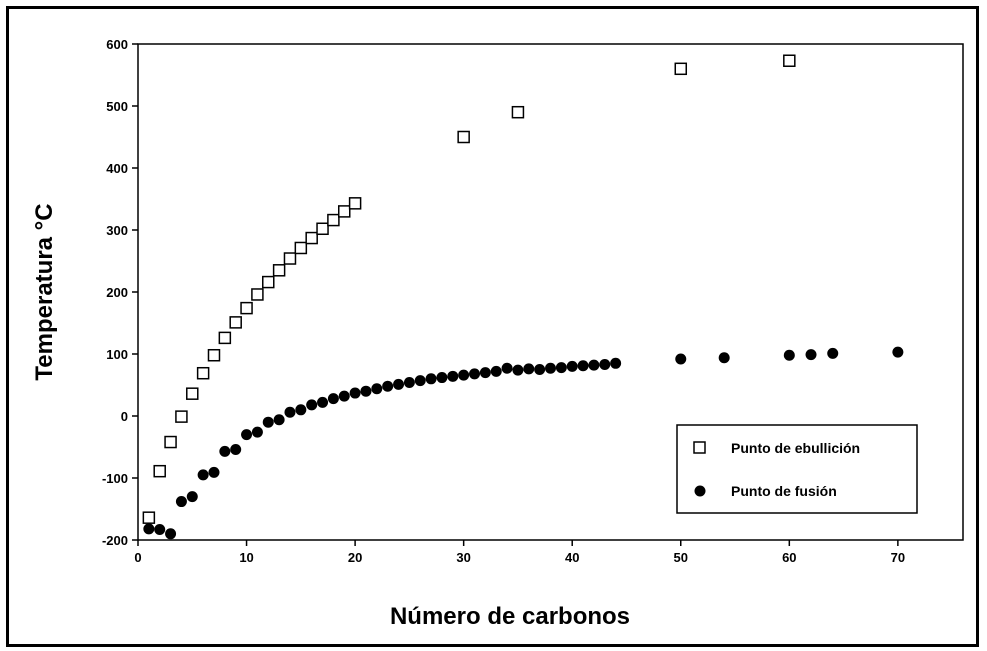 This screenshot has height=651, width=987. Describe the element at coordinates (681, 557) in the screenshot. I see `x-tick-label: 50` at that location.